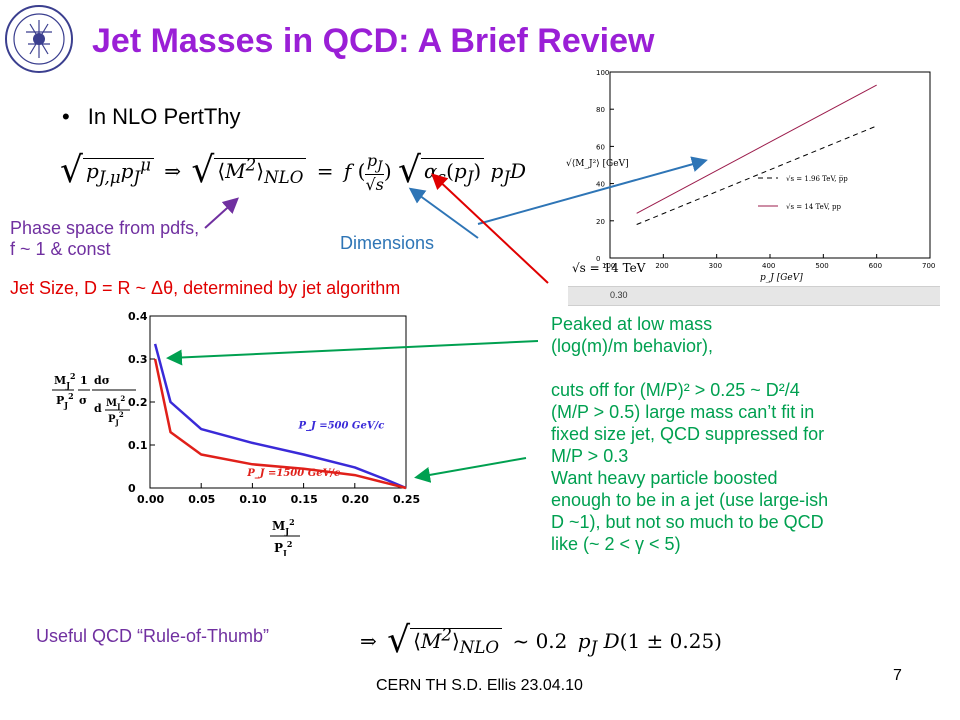 The height and width of the screenshot is (720, 960). What do you see at coordinates (470, 470) in the screenshot?
I see `arrow-cutoff` at bounding box center [470, 470].